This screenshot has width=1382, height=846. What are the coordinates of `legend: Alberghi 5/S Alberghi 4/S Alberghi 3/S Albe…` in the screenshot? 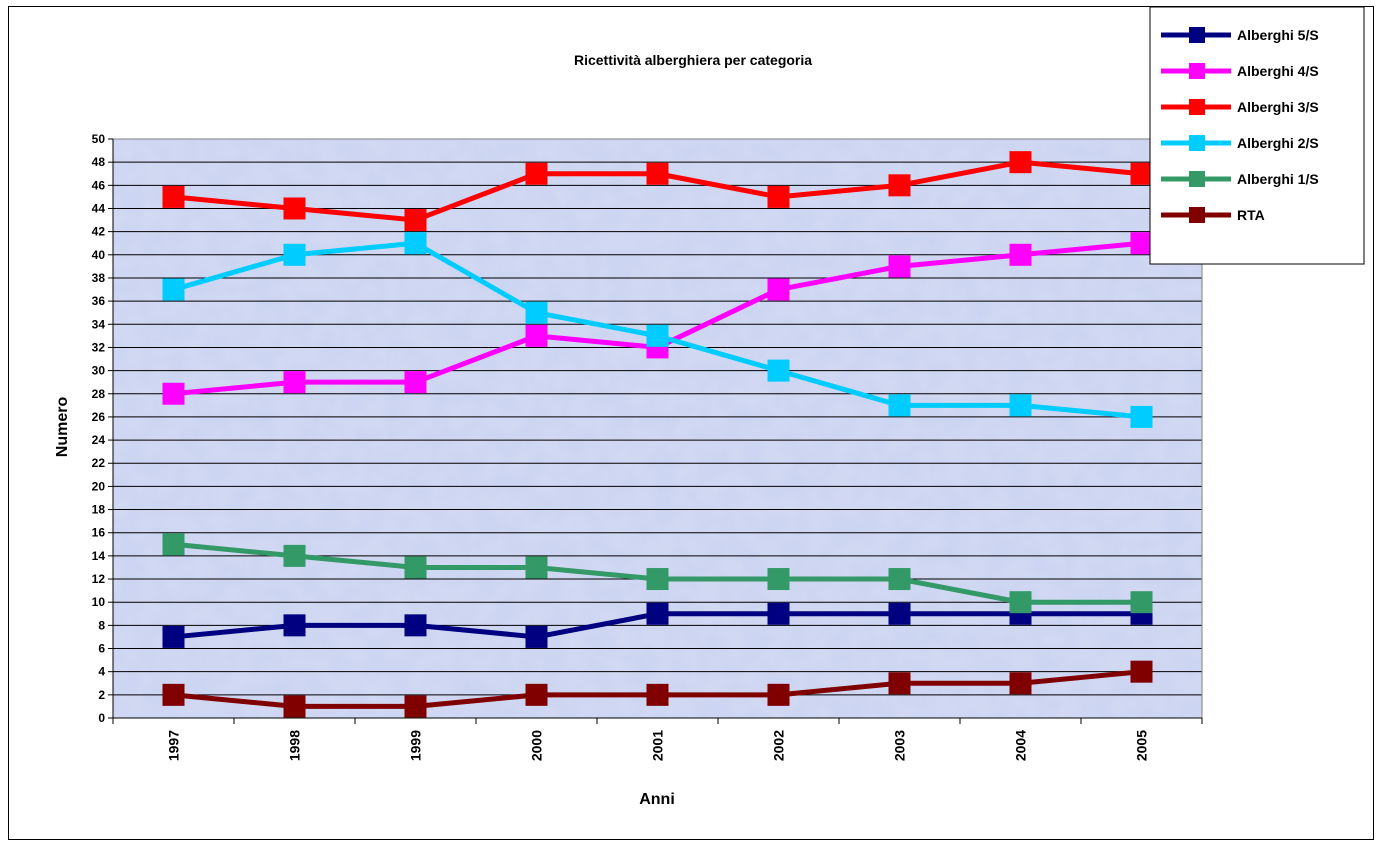 It's located at (1257, 136).